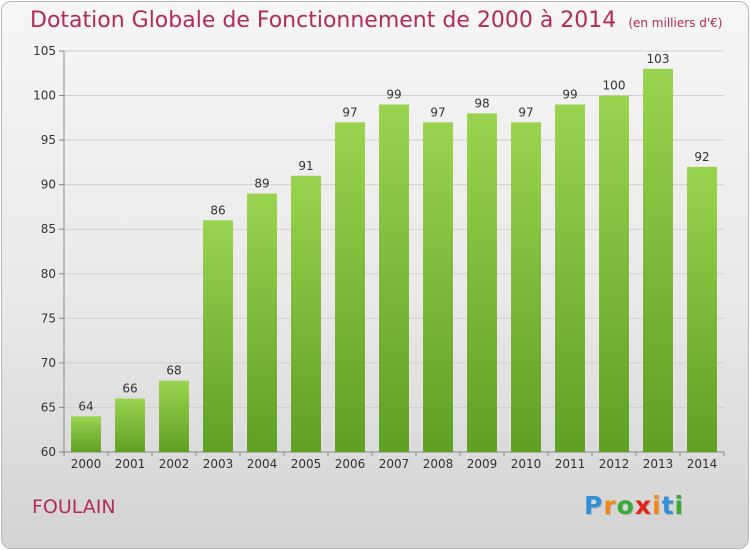 Image resolution: width=750 pixels, height=550 pixels. I want to click on x-tick-label-2008: 2008, so click(438, 464).